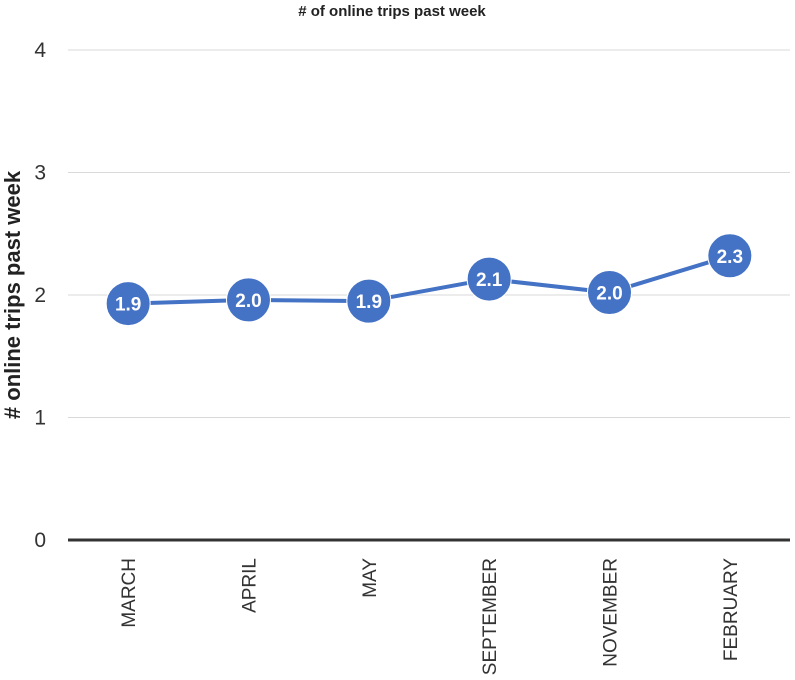 Image resolution: width=795 pixels, height=680 pixels. I want to click on x-tick-label: MARCH, so click(129, 593).